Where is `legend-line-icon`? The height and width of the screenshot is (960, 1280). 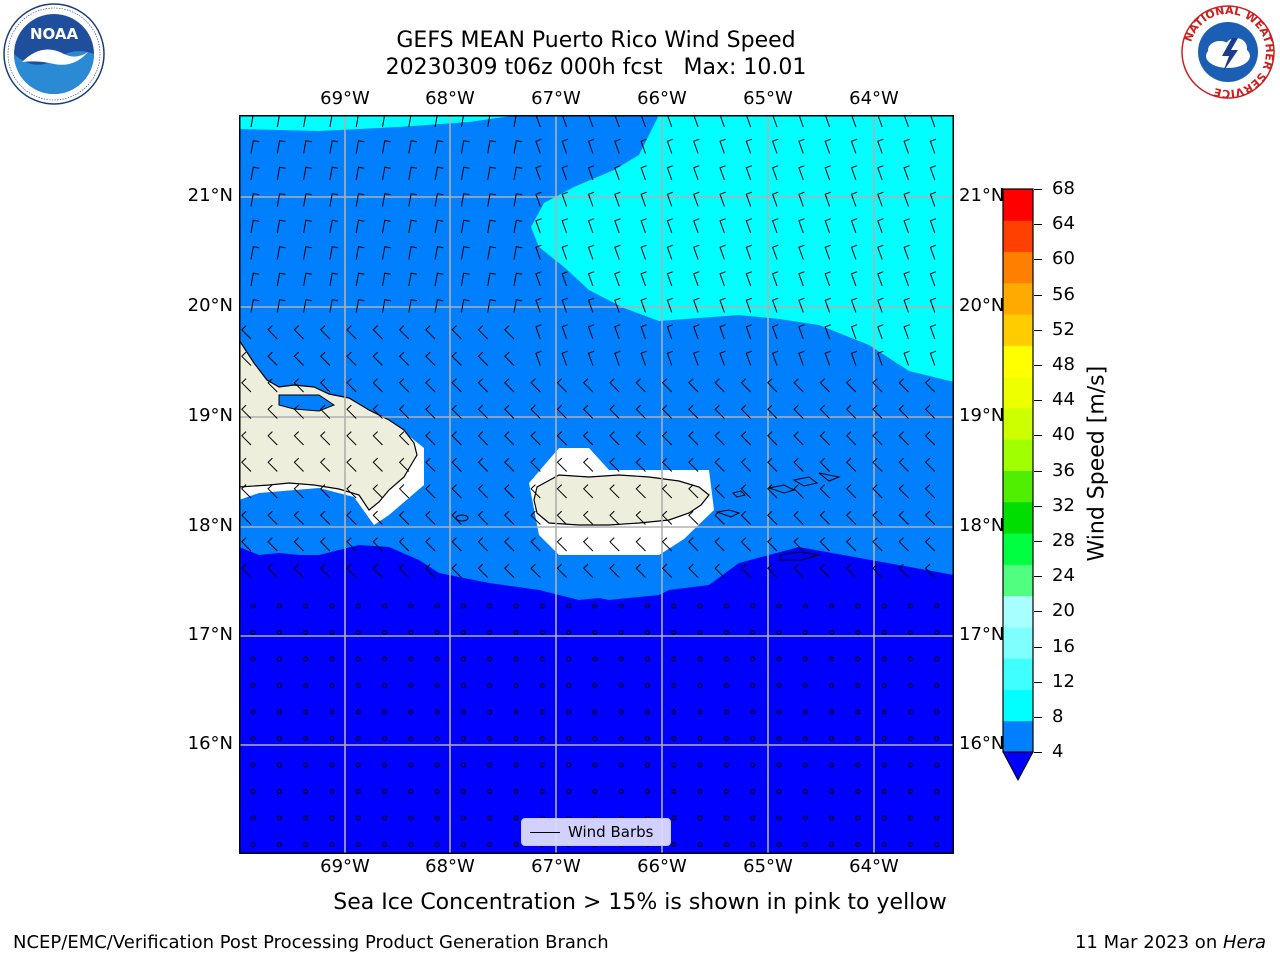
legend-line-icon is located at coordinates (545, 832).